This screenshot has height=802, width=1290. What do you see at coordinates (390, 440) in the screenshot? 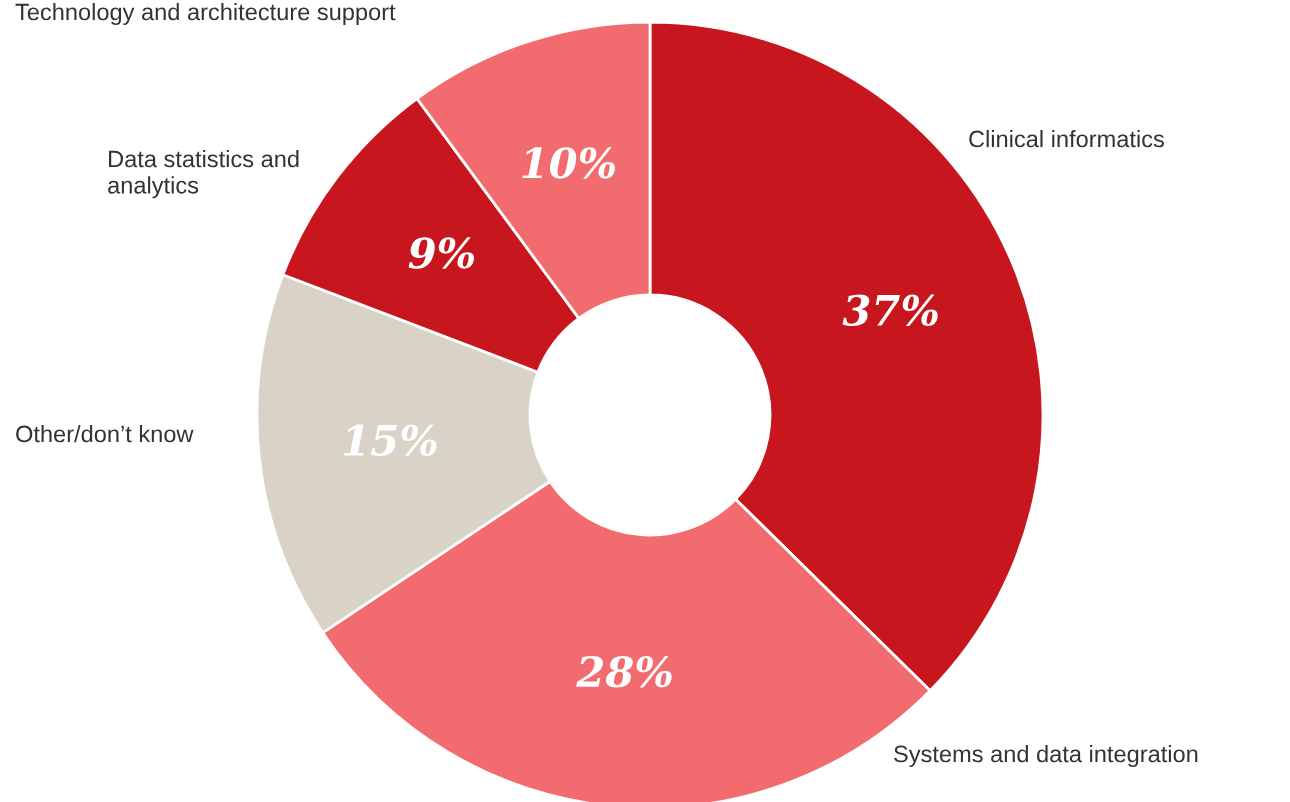
I see `data-label: 15%` at bounding box center [390, 440].